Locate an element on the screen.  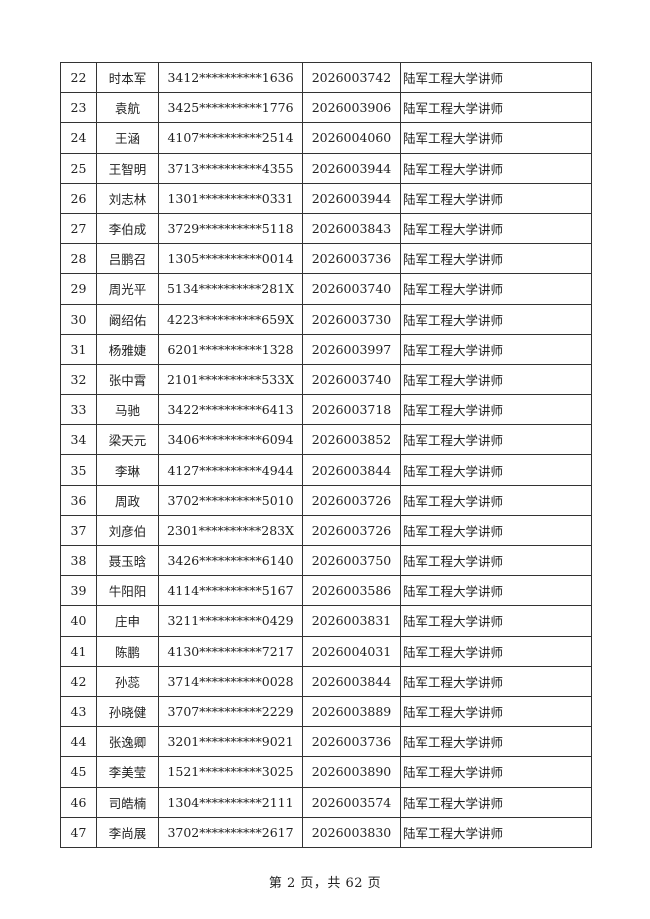
exam-number-cell: 2026003736 is located at coordinates (351, 742).